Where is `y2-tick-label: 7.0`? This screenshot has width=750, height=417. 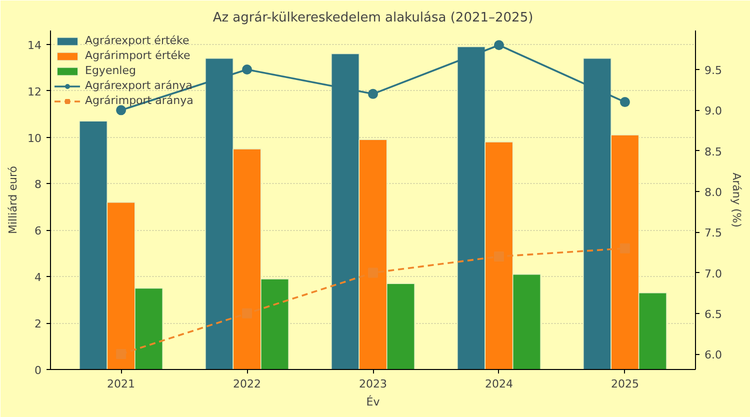
y2-tick-label: 7.0 is located at coordinates (713, 273).